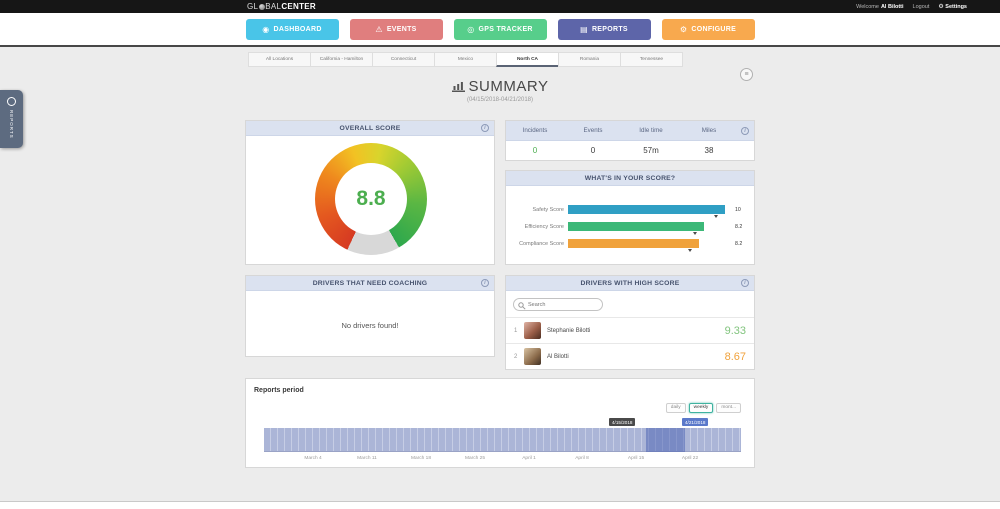 Image resolution: width=1000 pixels, height=509 pixels. What do you see at coordinates (651, 59) in the screenshot?
I see `tab-tennessee: Tennessee` at bounding box center [651, 59].